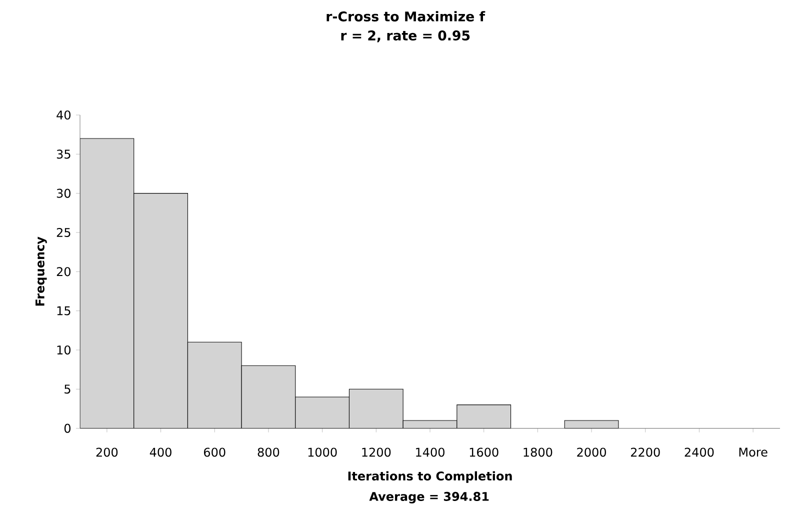  What do you see at coordinates (538, 452) in the screenshot?
I see `x-tick-label: 1800` at bounding box center [538, 452].